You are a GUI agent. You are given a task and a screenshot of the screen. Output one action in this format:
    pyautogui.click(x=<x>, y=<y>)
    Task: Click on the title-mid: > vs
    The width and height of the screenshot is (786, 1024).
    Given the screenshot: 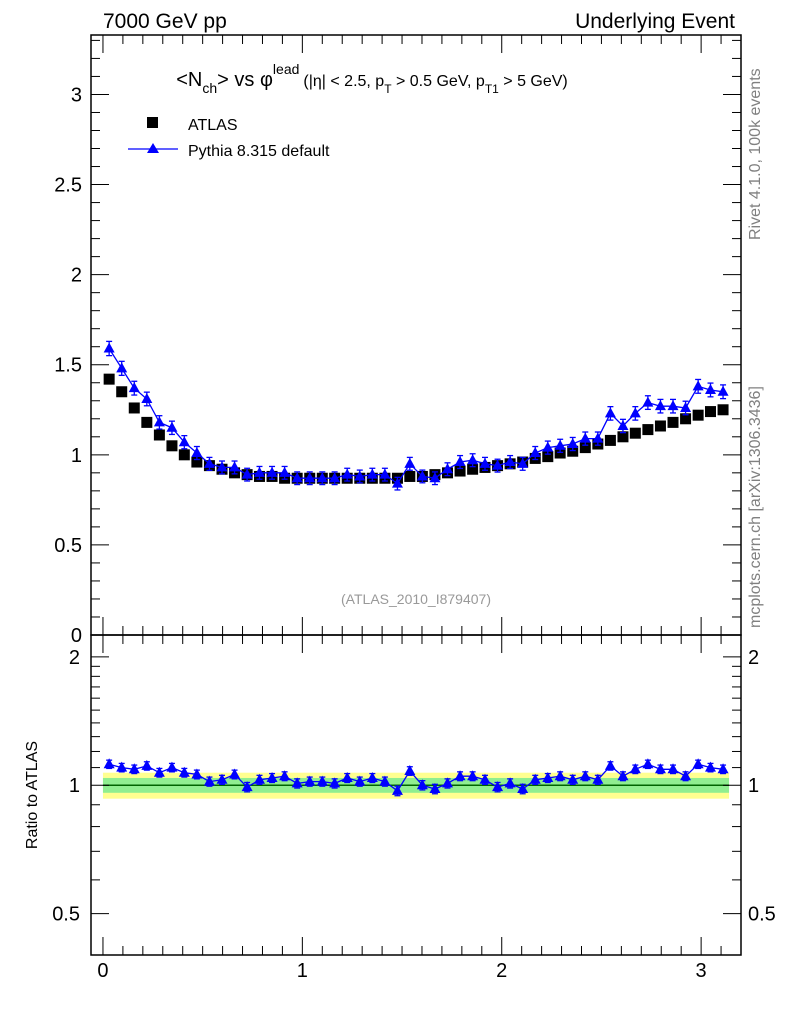 What is the action you would take?
    pyautogui.click(x=238, y=80)
    